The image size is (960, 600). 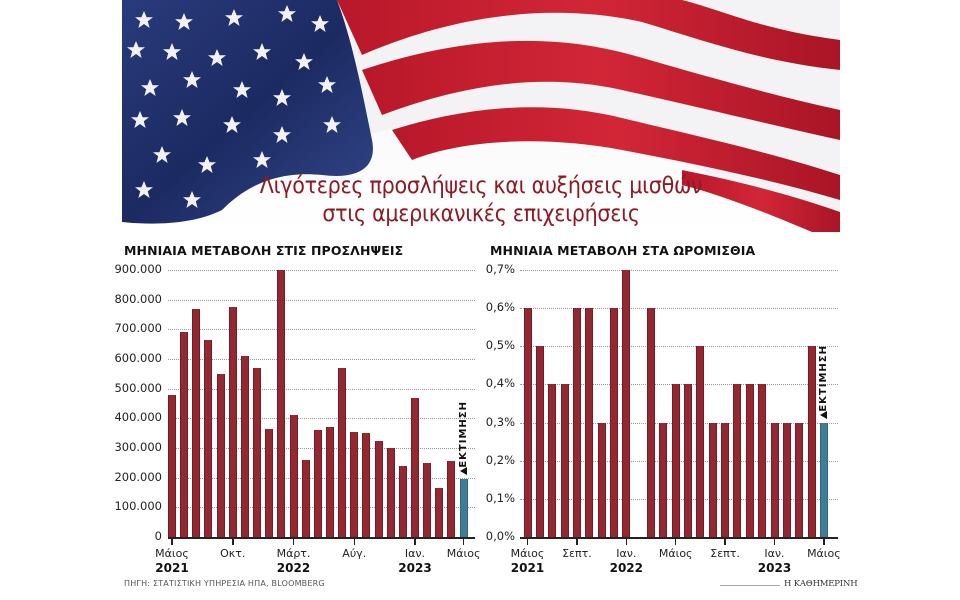 I want to click on estimate-label: ΕΚΤΙΜΗΣΗ, so click(x=823, y=378).